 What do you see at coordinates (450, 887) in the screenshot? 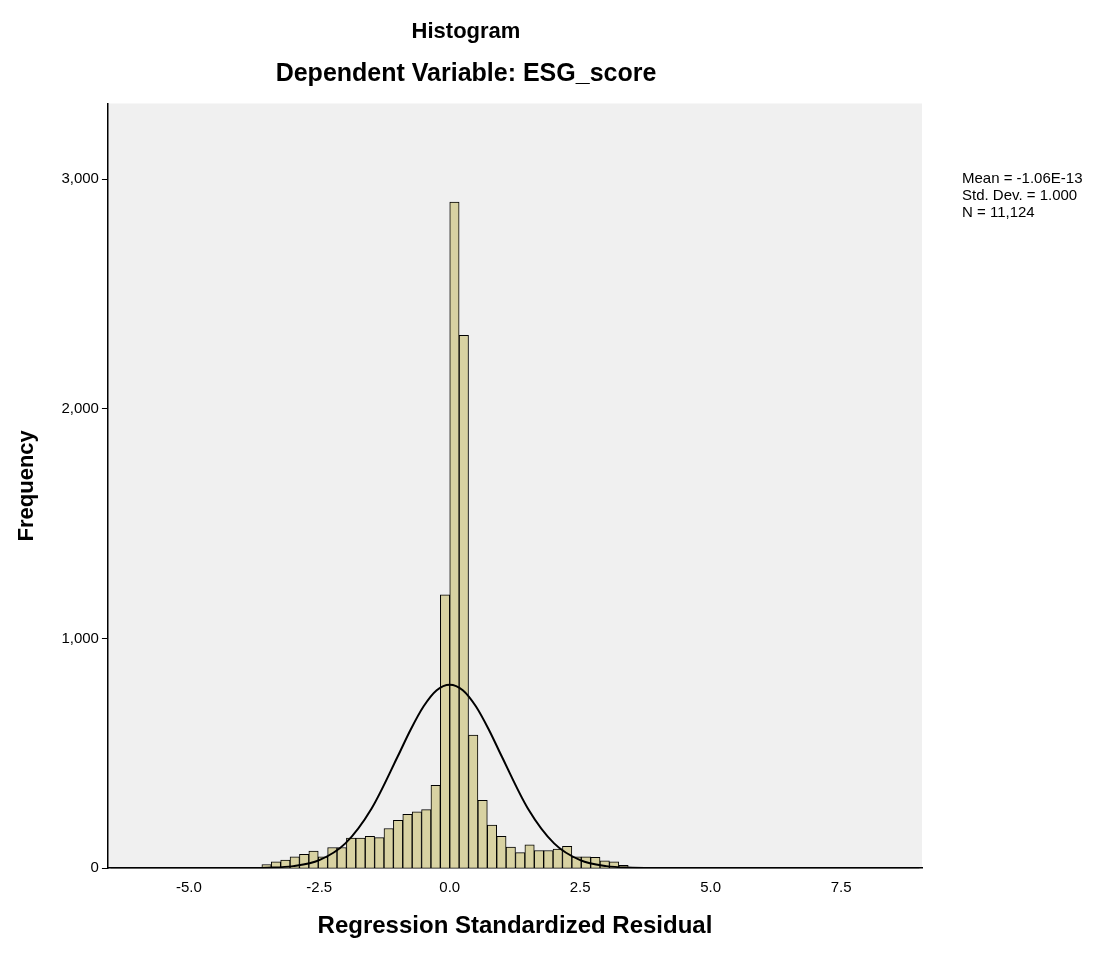
I see `x-tick-label: 0.0` at bounding box center [450, 887].